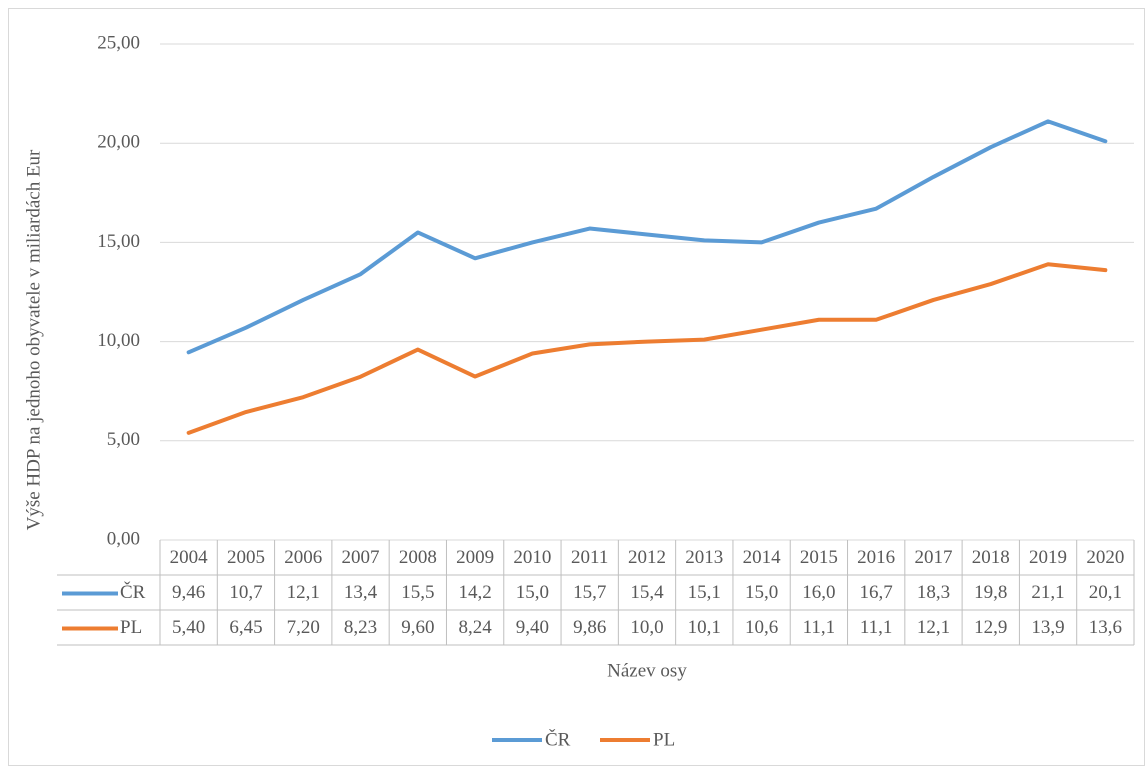 This screenshot has width=1146, height=767. Describe the element at coordinates (118, 42) in the screenshot. I see `y-tick-label: 25,00` at that location.